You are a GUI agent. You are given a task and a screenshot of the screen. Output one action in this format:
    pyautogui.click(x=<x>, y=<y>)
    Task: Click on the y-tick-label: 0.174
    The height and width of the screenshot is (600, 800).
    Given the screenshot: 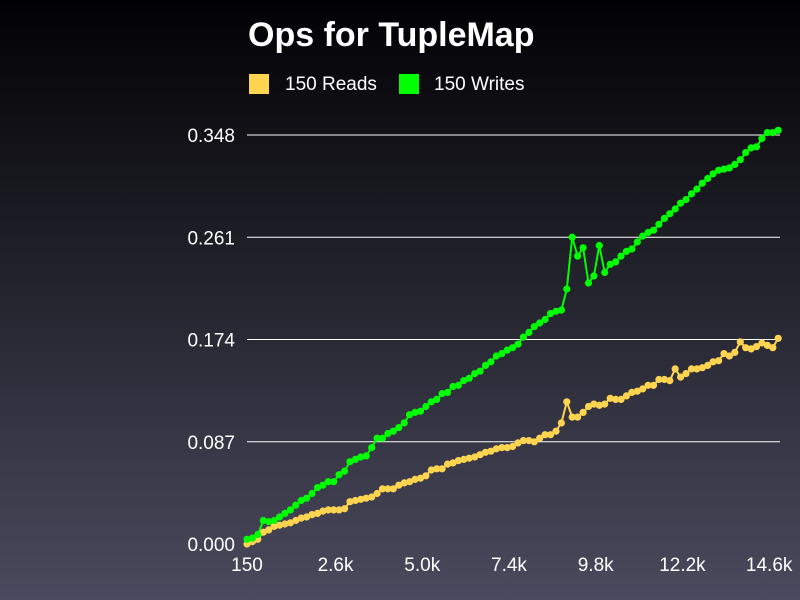 What is the action you would take?
    pyautogui.click(x=211, y=341)
    